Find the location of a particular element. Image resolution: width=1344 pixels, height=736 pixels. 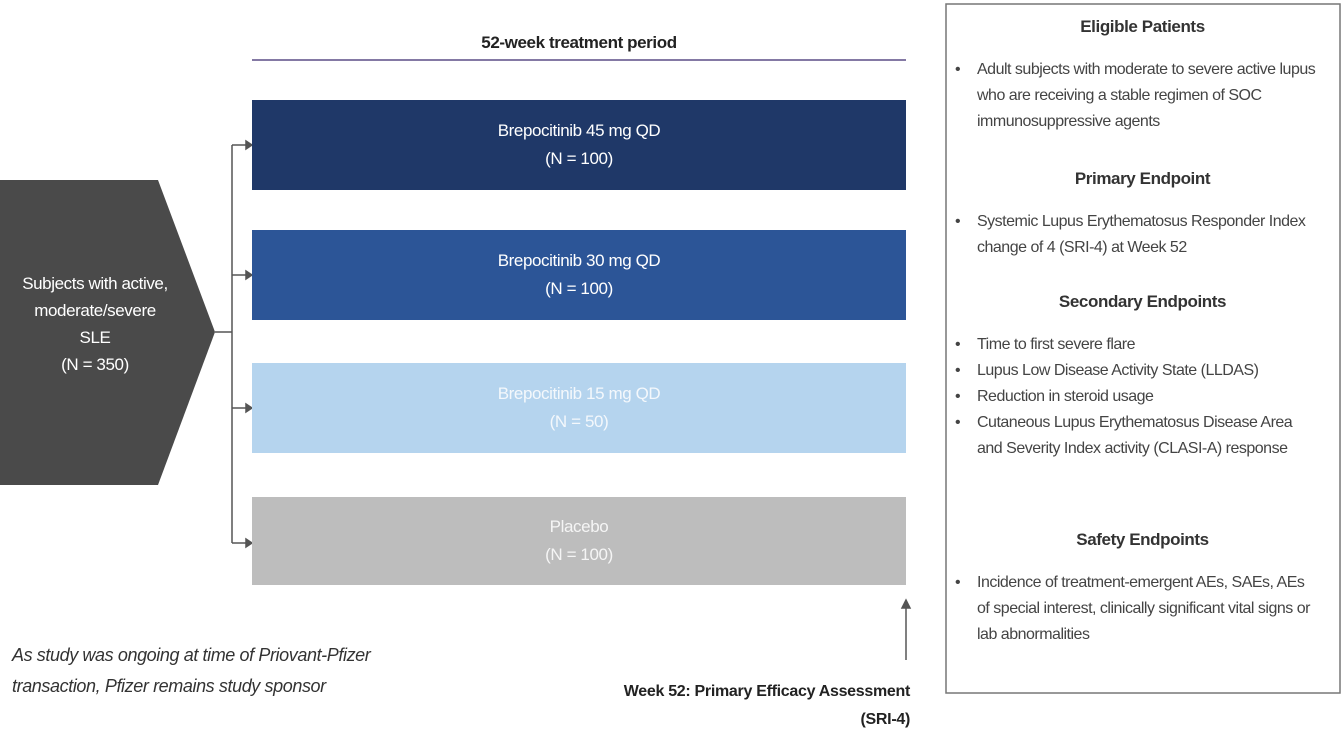

arm-name: Placebo is located at coordinates (579, 526).